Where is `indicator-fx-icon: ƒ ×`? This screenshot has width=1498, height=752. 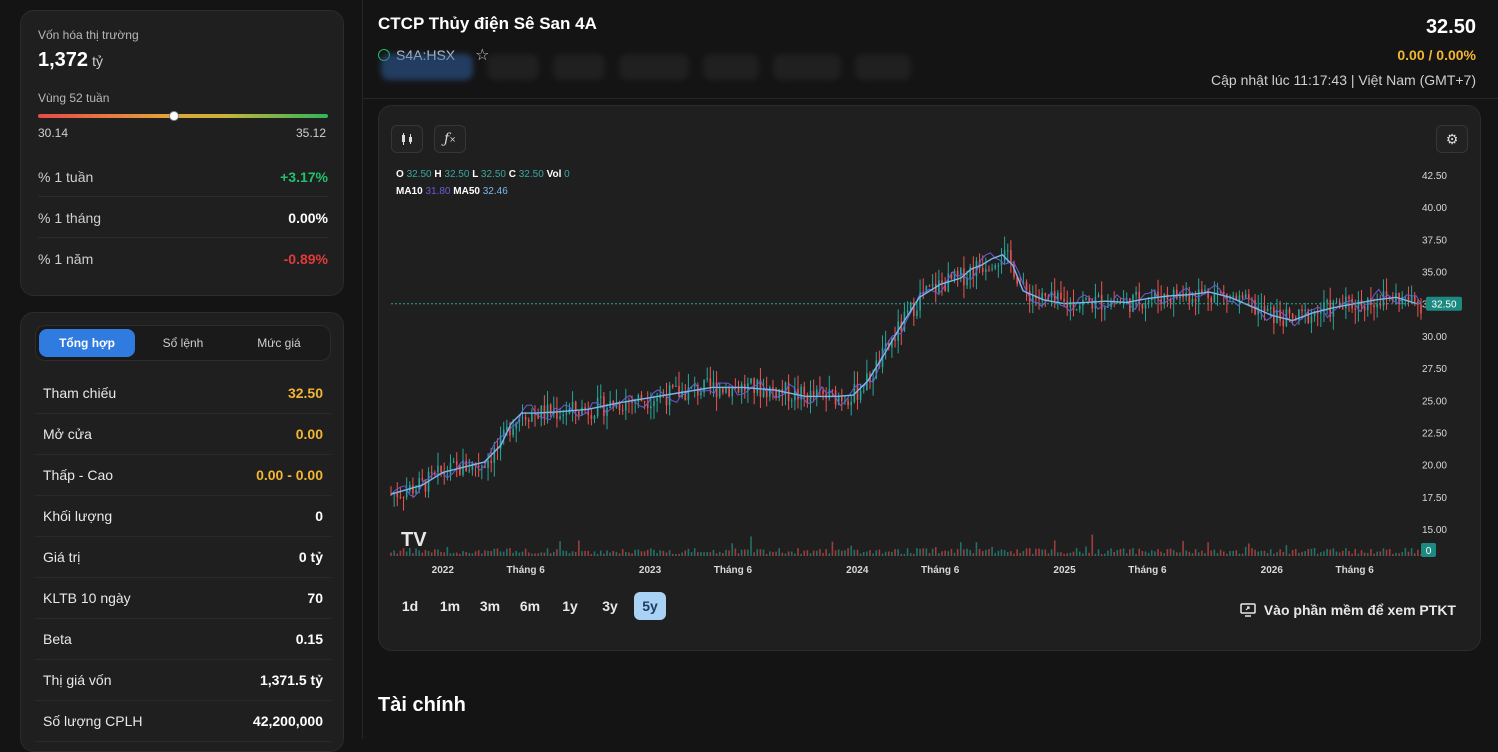 indicator-fx-icon: ƒ × is located at coordinates (450, 139).